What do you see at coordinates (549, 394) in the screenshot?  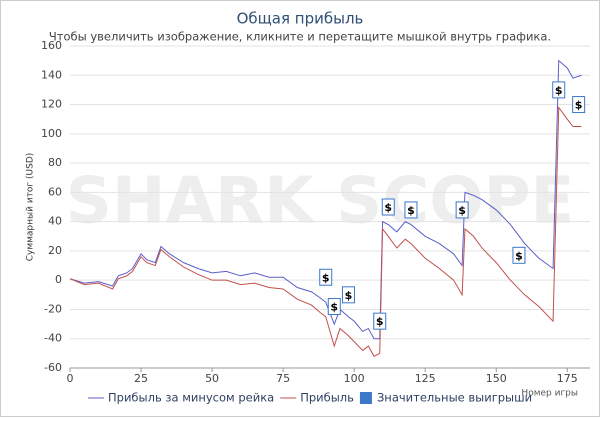 I see `x-axis-label: Номер игры` at bounding box center [549, 394].